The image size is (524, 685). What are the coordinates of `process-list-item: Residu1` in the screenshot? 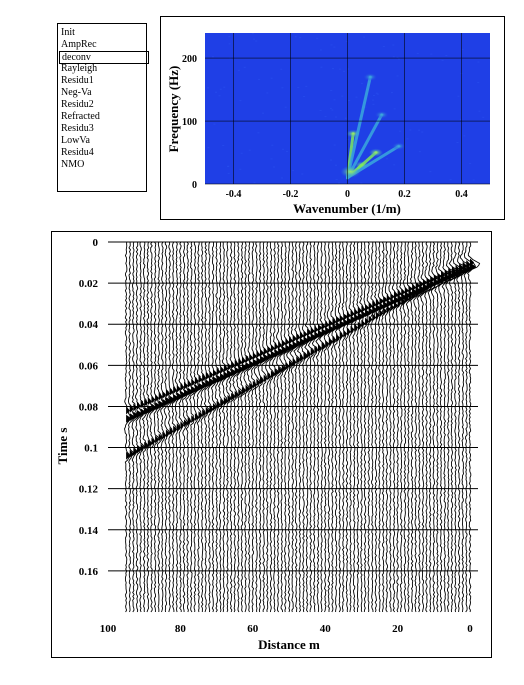 It's located at (77, 80).